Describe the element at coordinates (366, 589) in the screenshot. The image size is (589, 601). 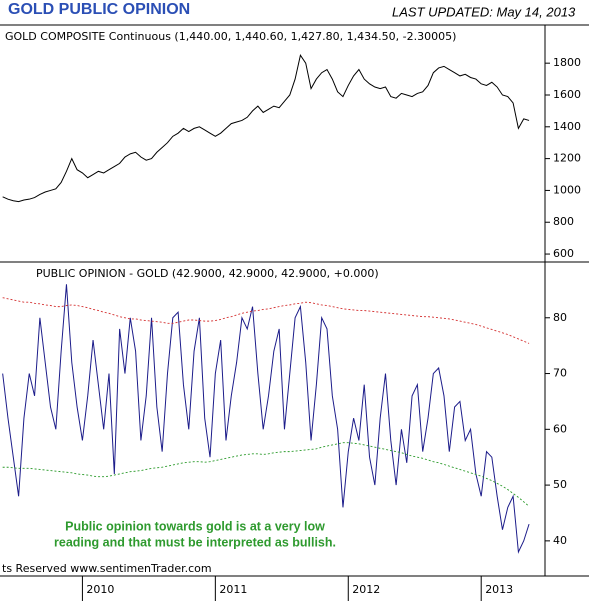
I see `x-tick-label: 2012` at that location.